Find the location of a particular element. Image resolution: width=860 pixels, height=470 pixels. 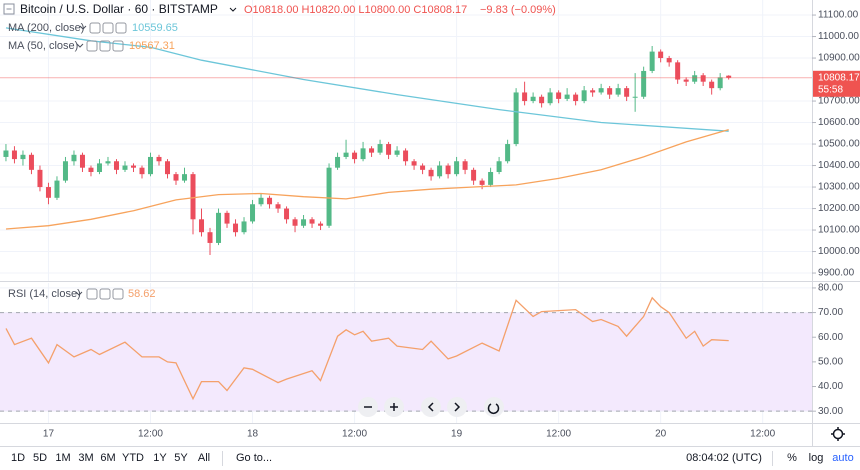

y-tick-label: 10000.00 is located at coordinates (839, 251).